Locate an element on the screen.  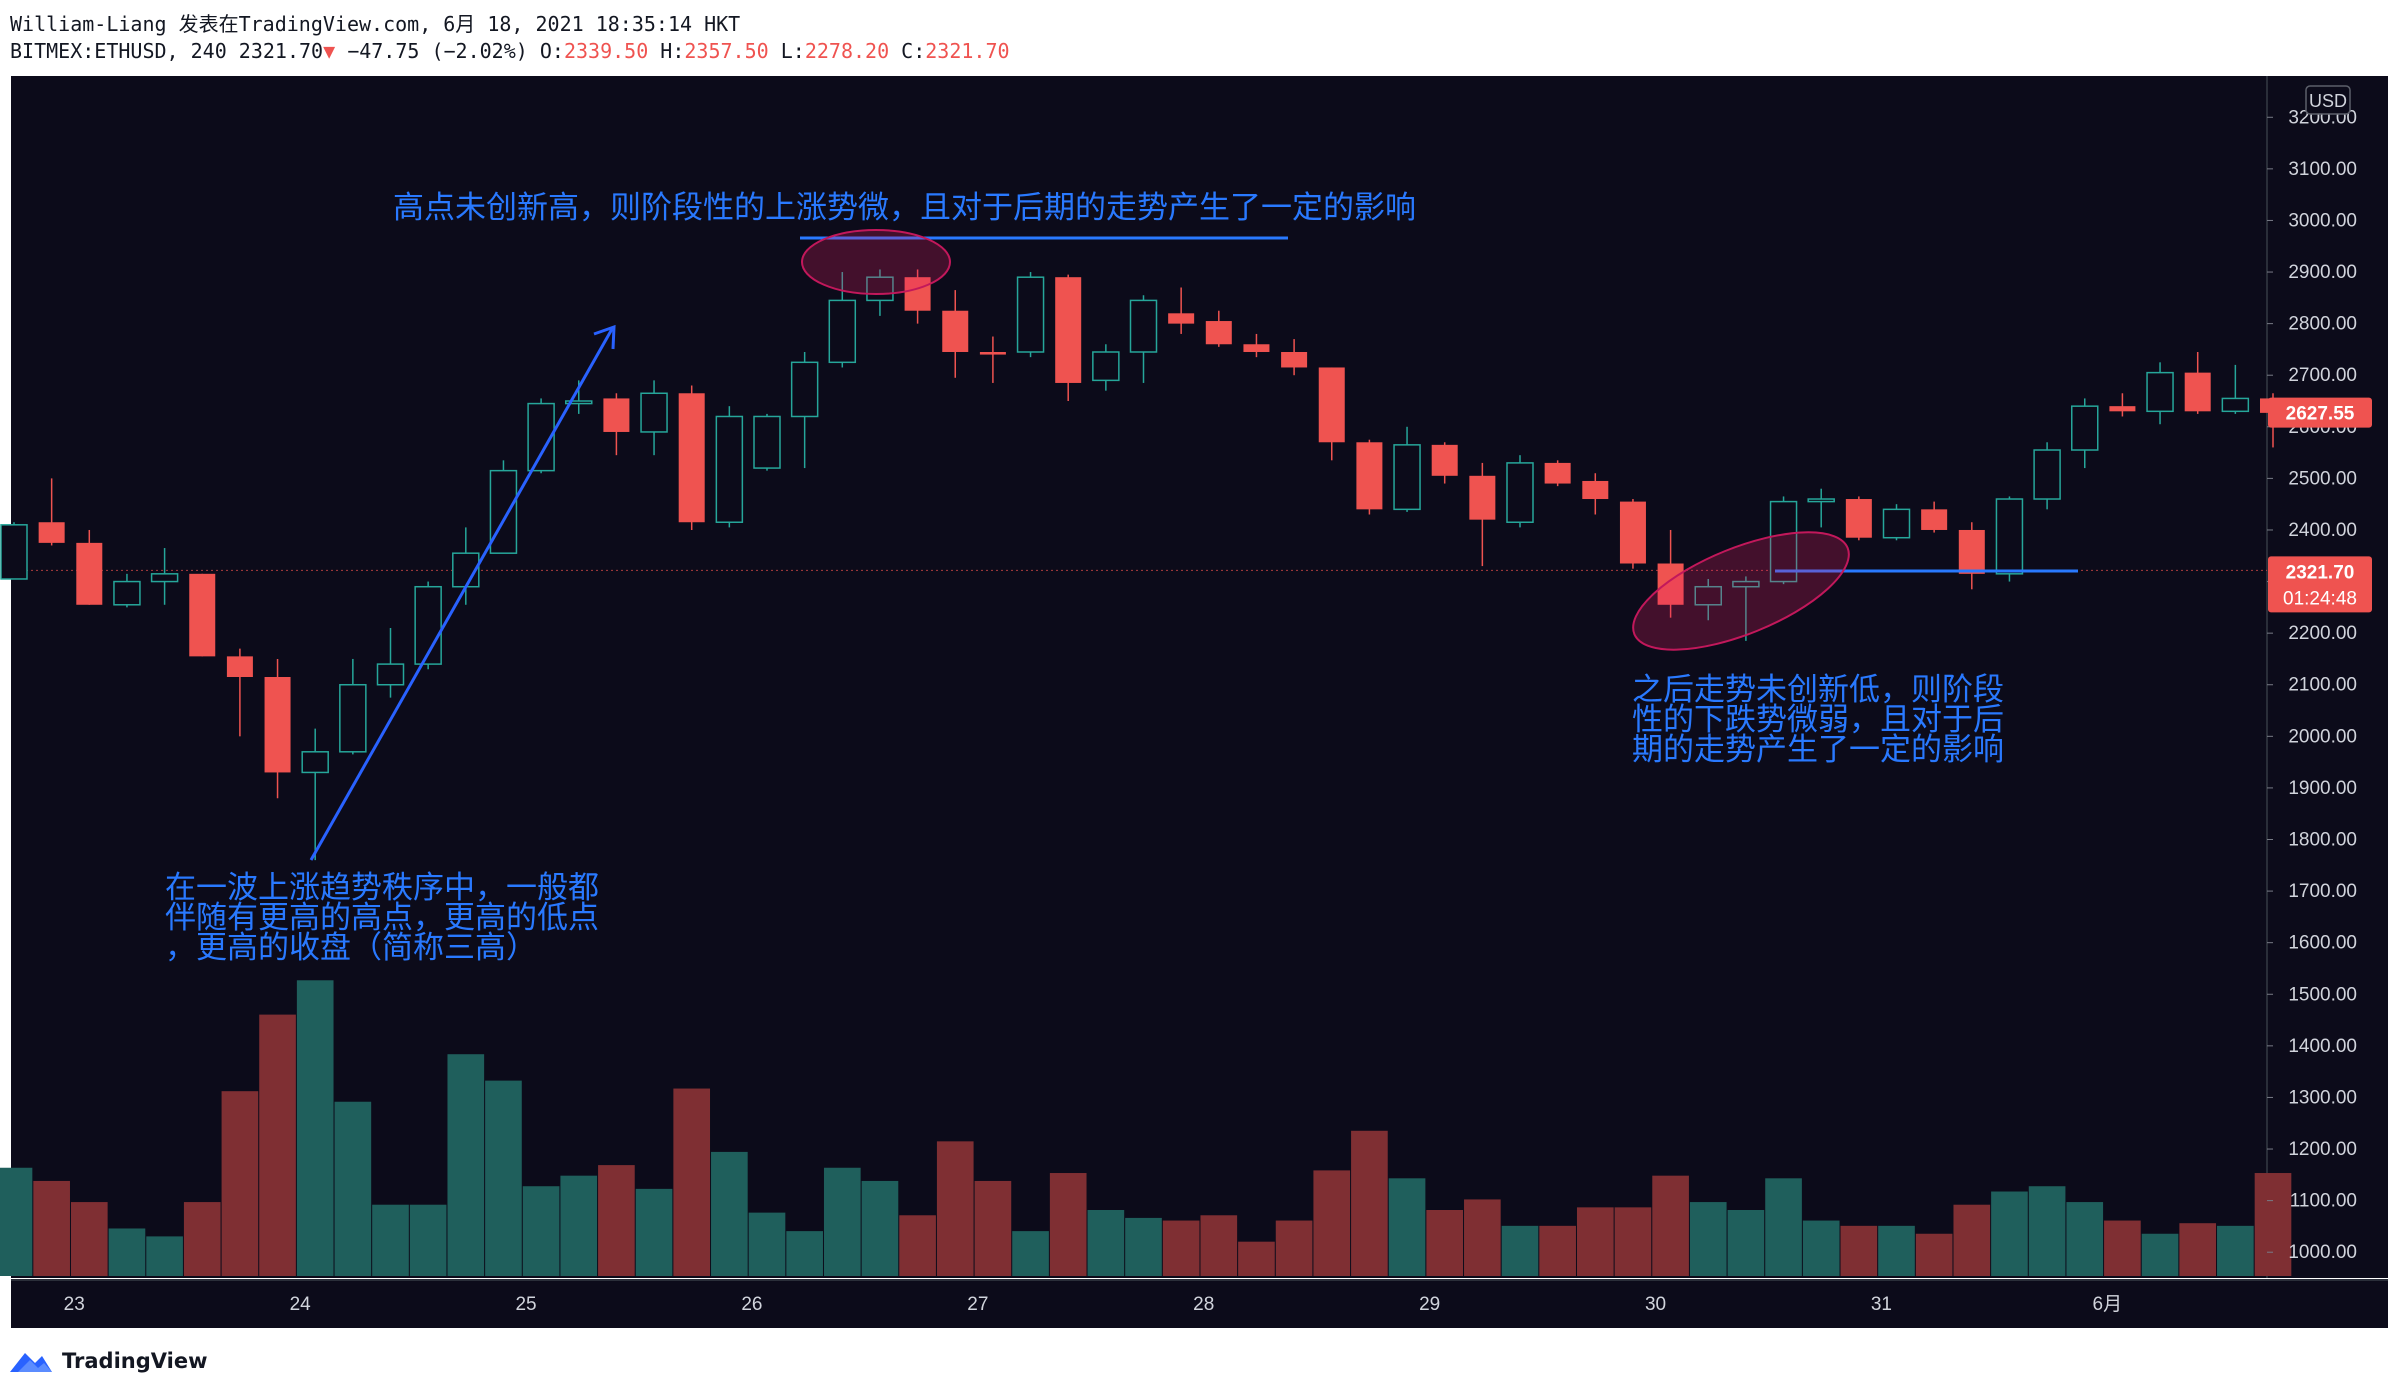
y-tick-label: 2200.00 is located at coordinates (2322, 633).